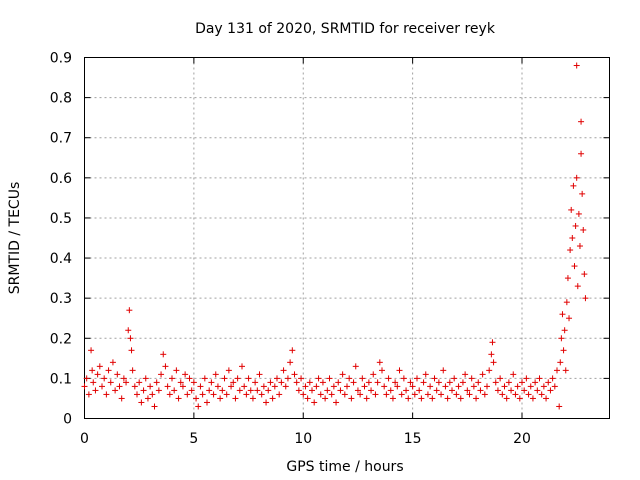 Image resolution: width=640 pixels, height=480 pixels. Describe the element at coordinates (61, 379) in the screenshot. I see `y-tick-label: 0.1` at that location.